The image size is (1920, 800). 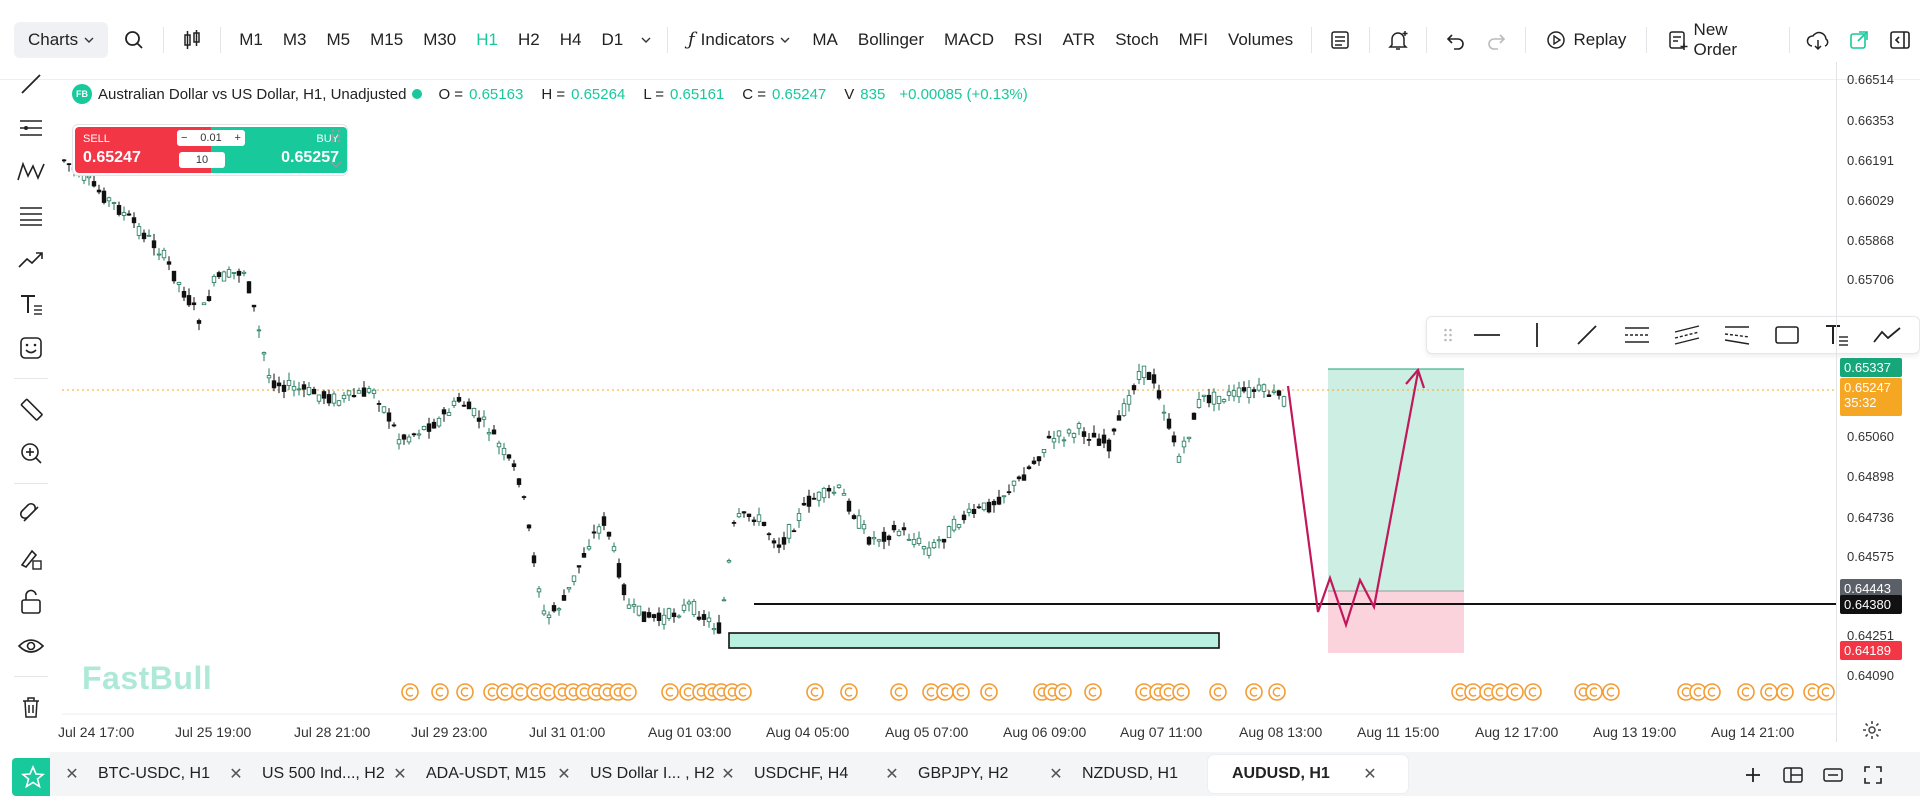 I want to click on single-layout-icon, so click(x=1833, y=775).